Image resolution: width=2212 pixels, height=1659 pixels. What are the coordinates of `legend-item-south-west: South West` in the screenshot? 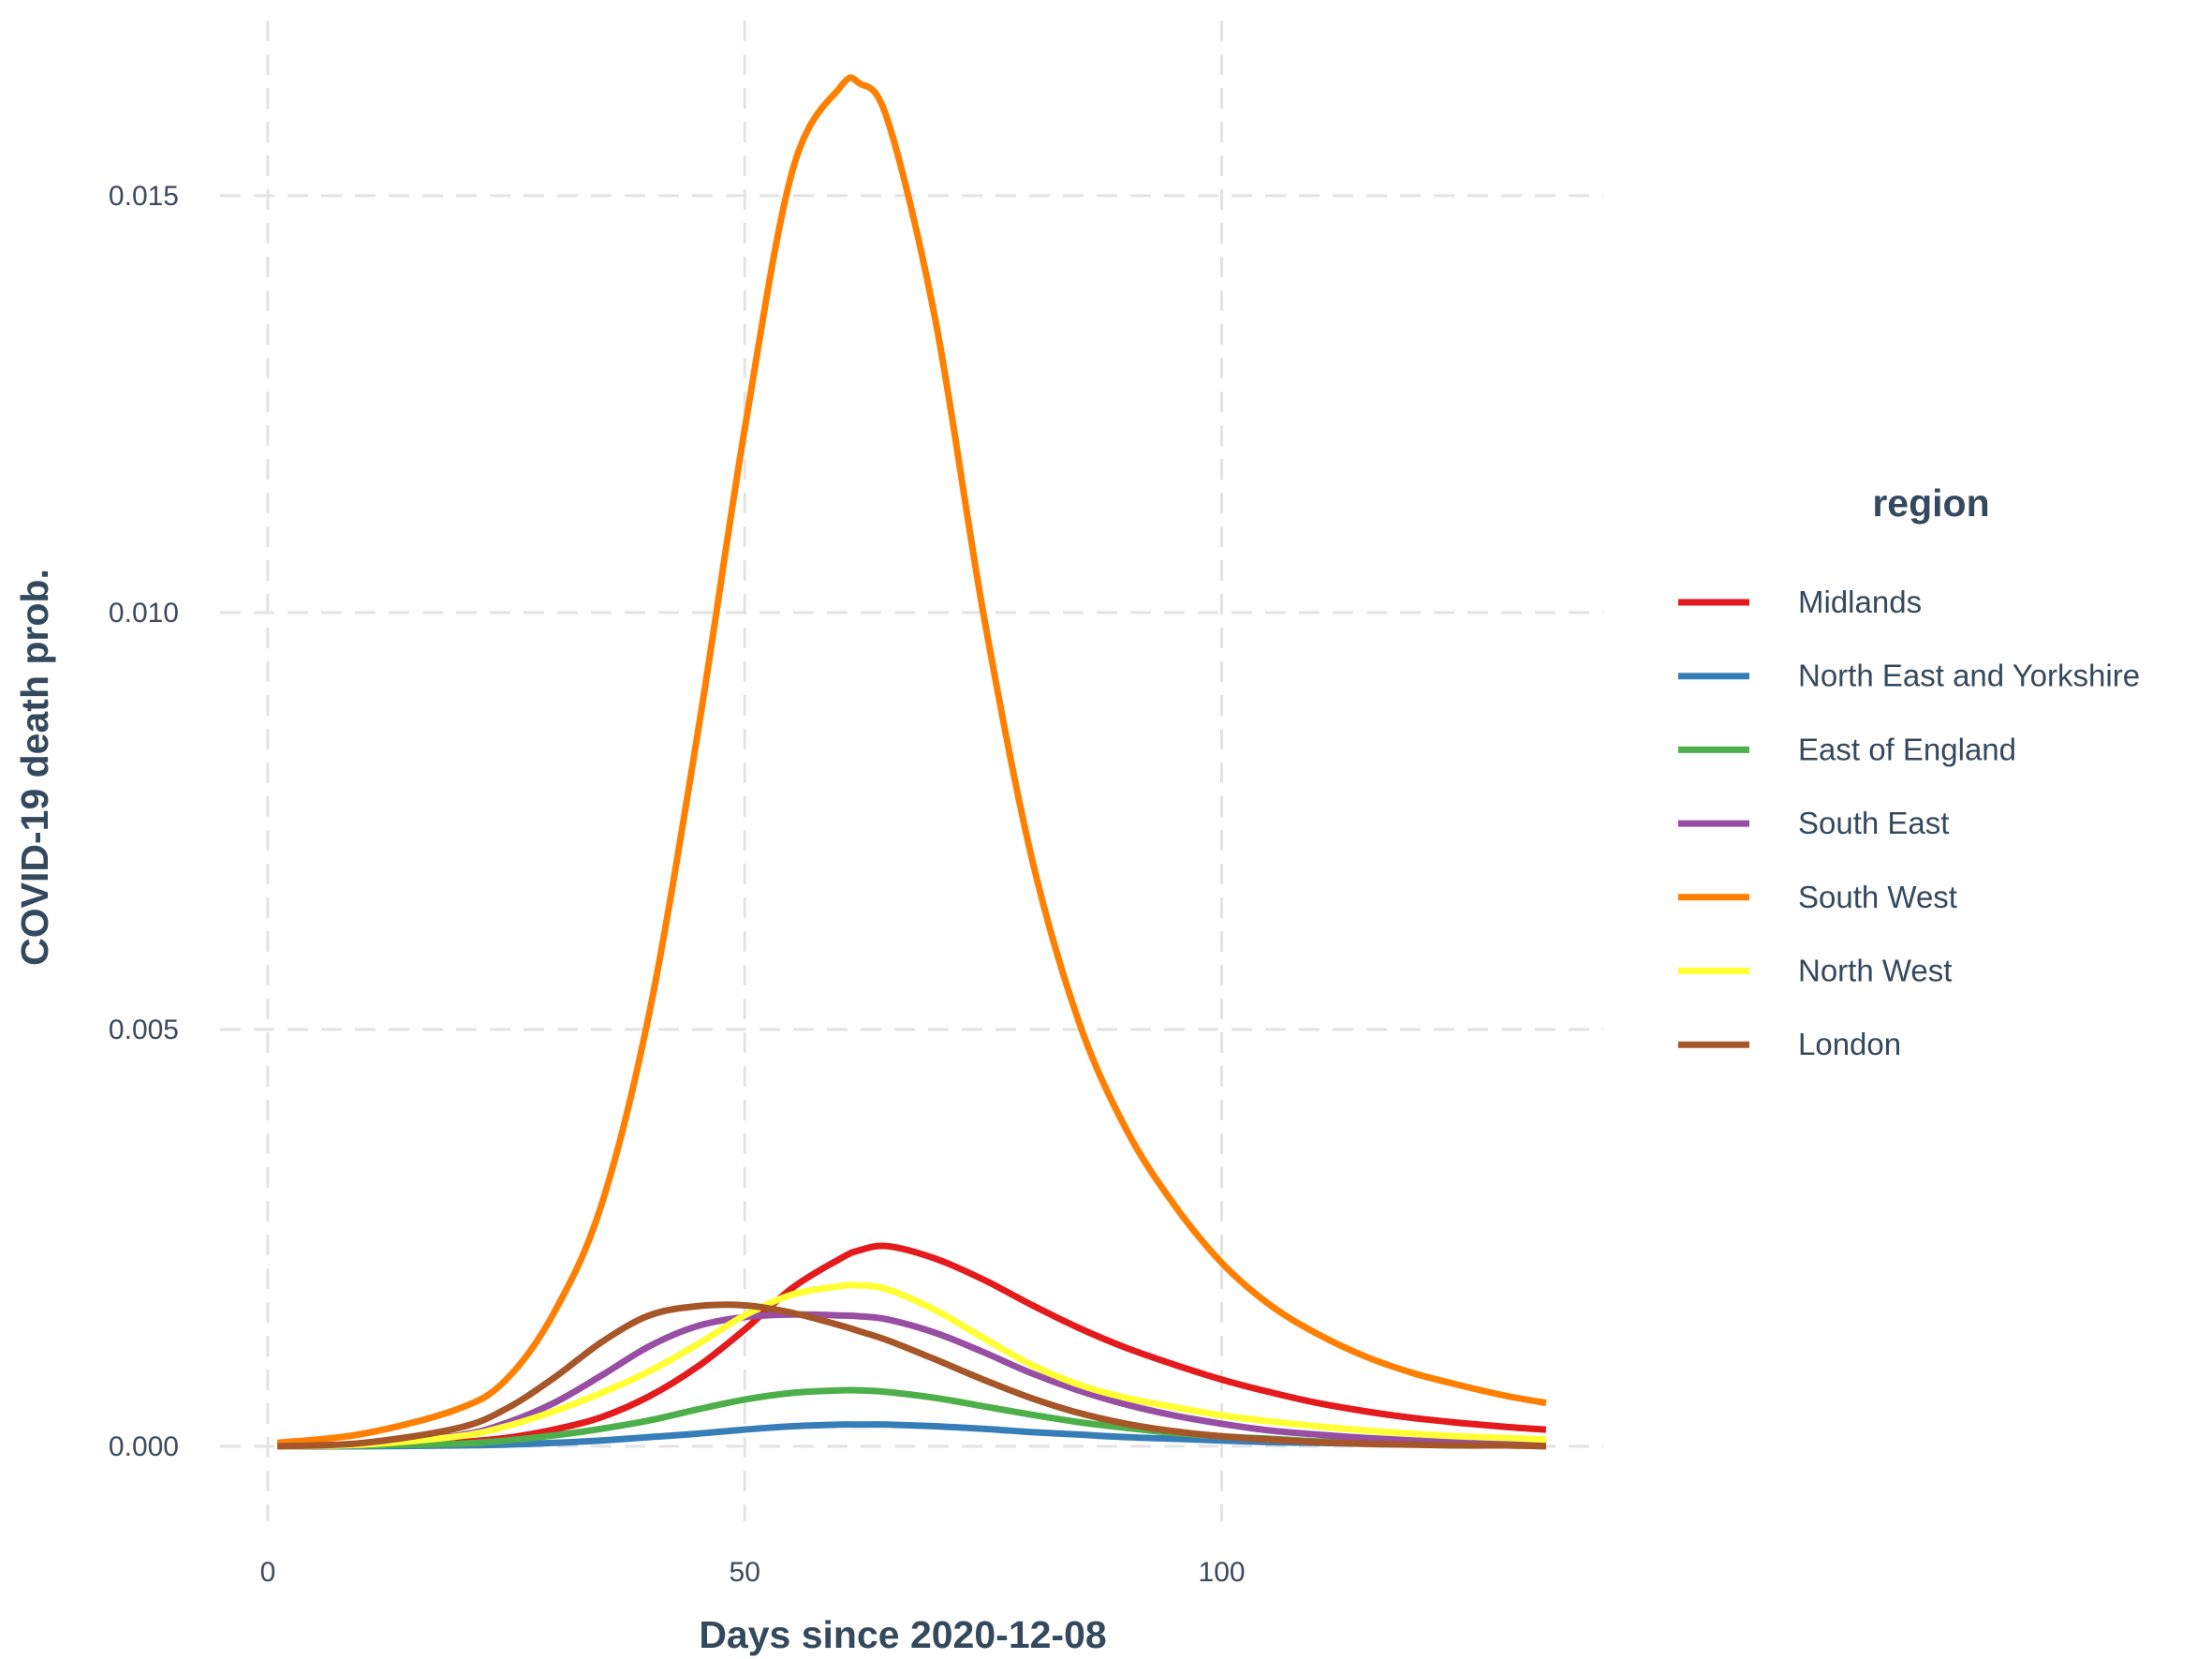 It's located at (1818, 897).